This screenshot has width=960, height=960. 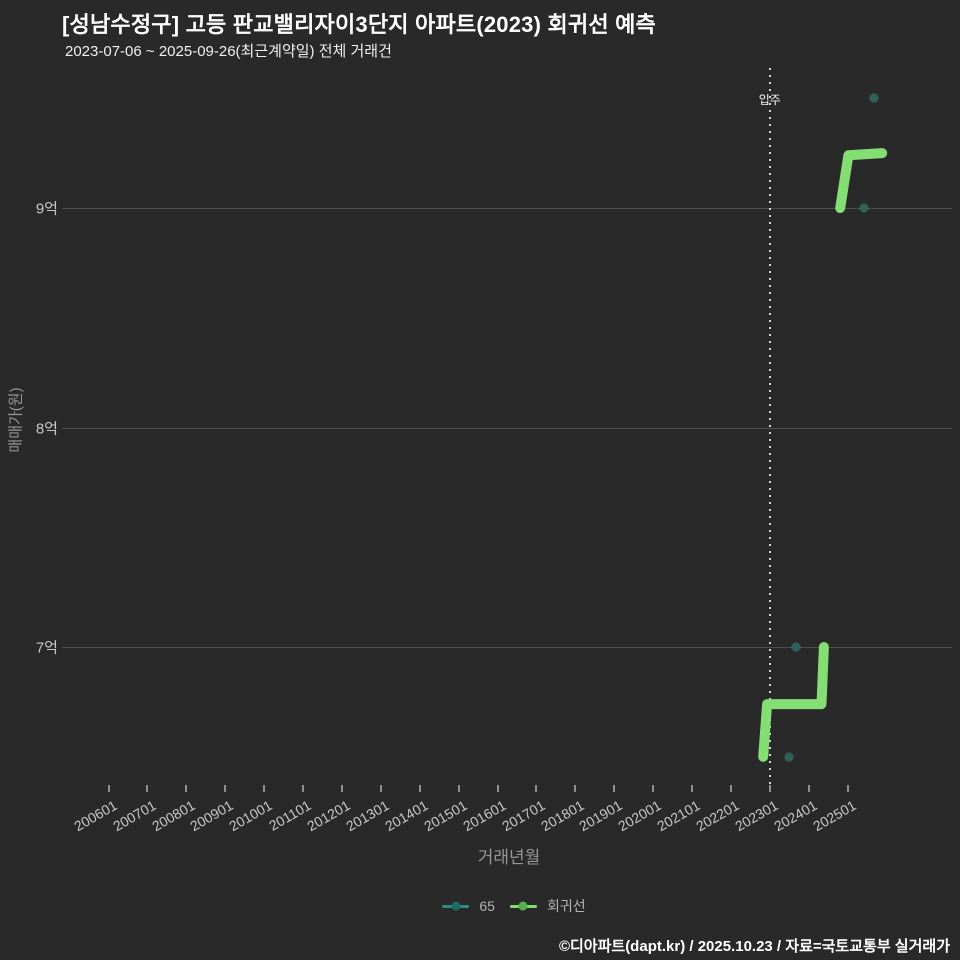 I want to click on legend-label-65: 65, so click(x=487, y=906).